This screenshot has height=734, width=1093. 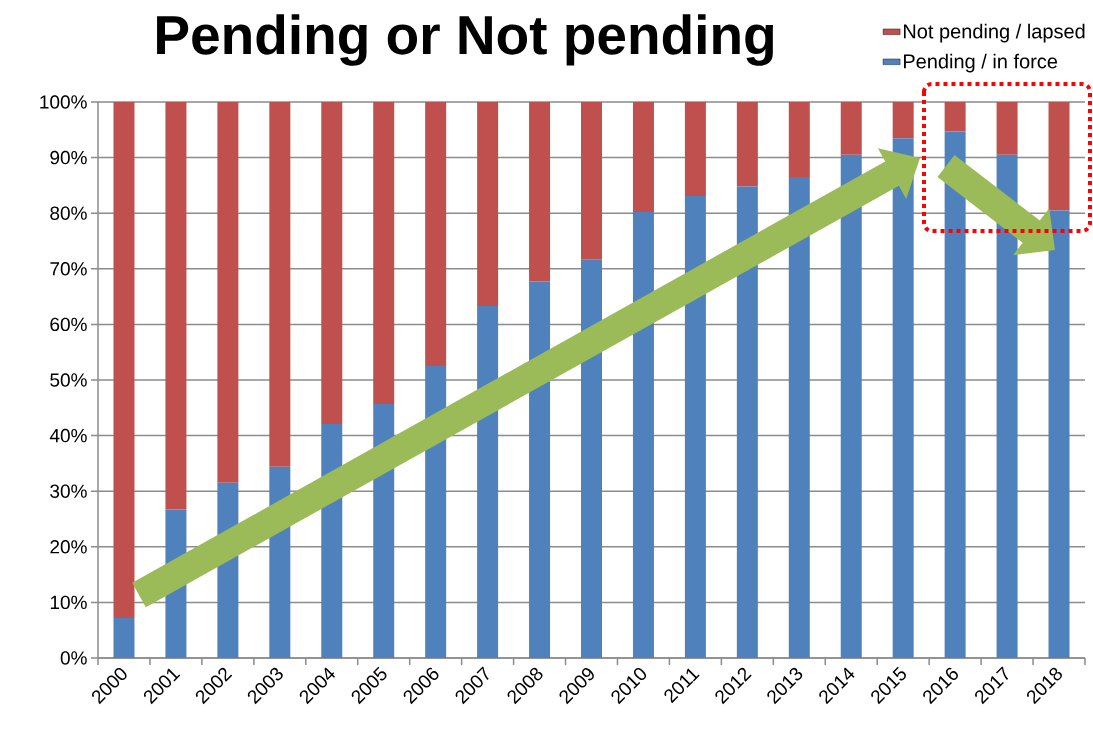 I want to click on y-tick-label: 60%, so click(x=68, y=324).